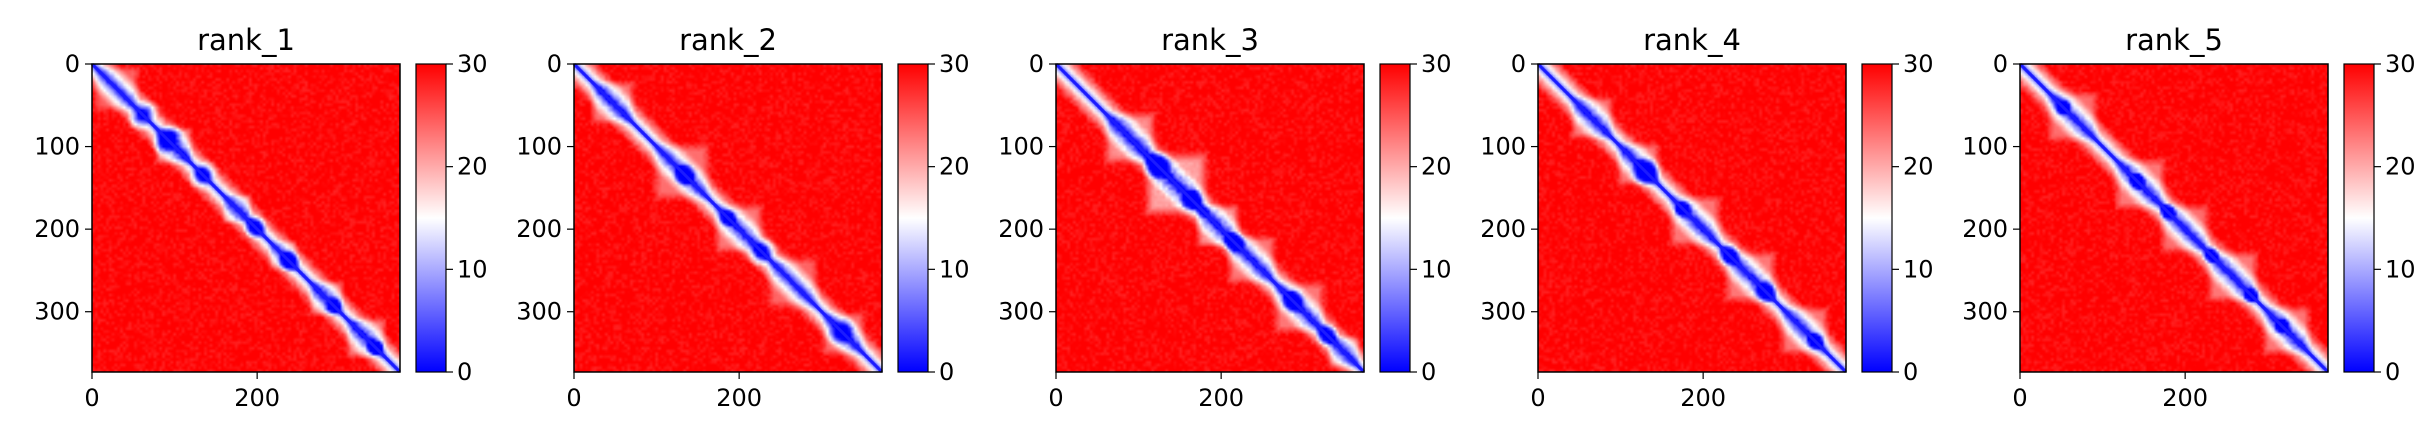 Image resolution: width=2435 pixels, height=438 pixels. I want to click on panel-title: rank_4, so click(1692, 40).